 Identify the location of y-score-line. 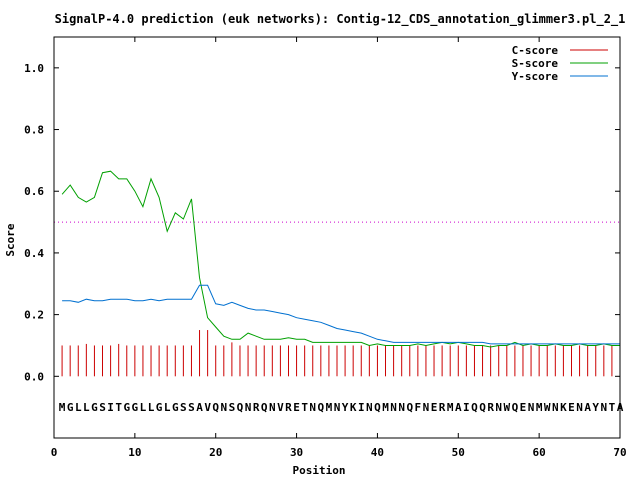
(341, 314).